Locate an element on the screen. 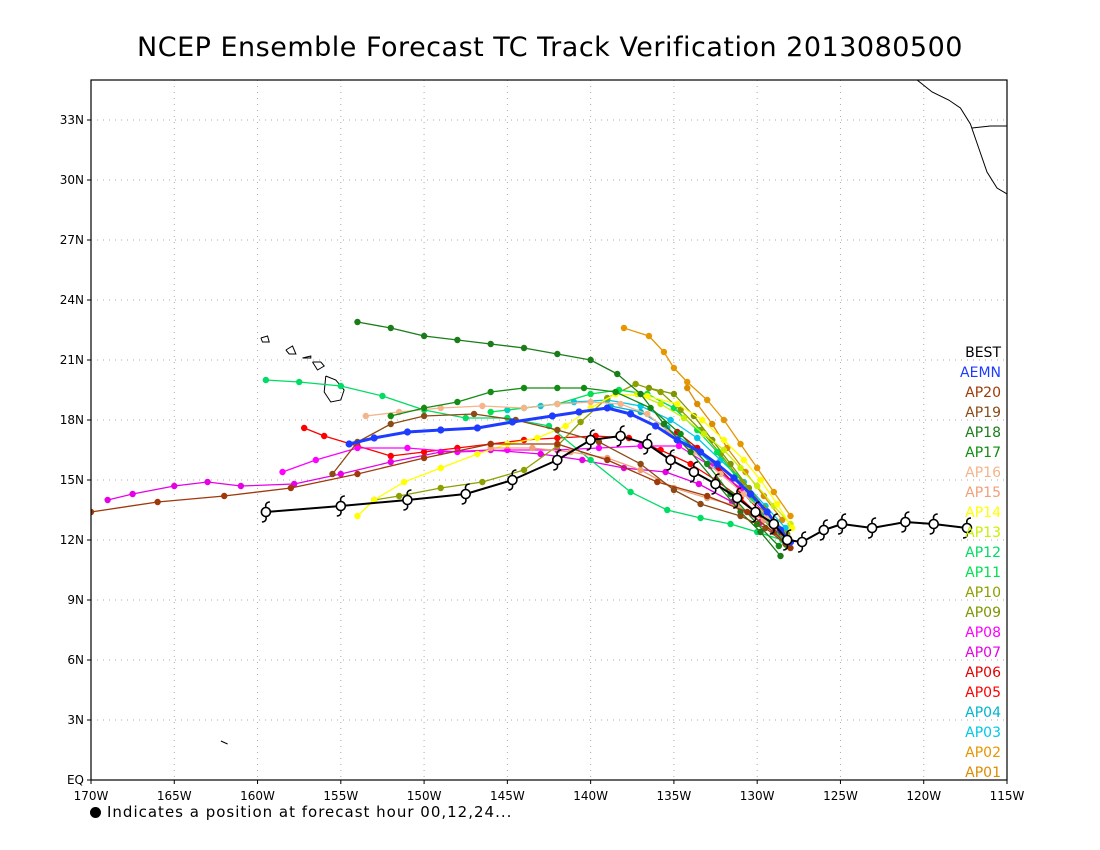 The height and width of the screenshot is (850, 1100). x-tick-label: 140W is located at coordinates (590, 796).